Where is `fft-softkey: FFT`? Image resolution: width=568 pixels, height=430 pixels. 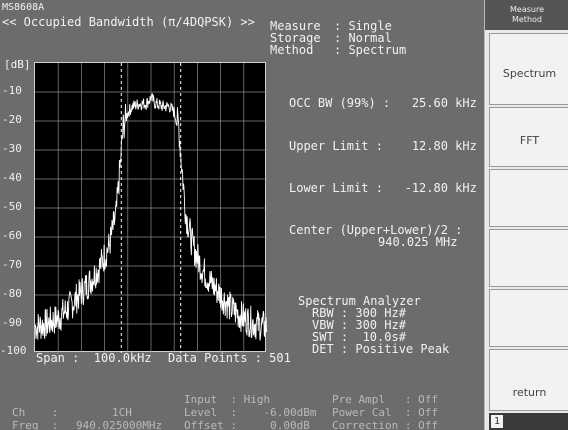 fft-softkey: FFT is located at coordinates (528, 137).